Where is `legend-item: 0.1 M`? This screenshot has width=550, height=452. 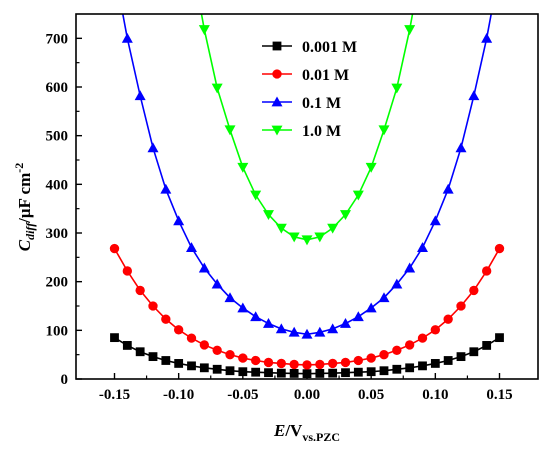 legend-item: 0.1 M is located at coordinates (301, 103).